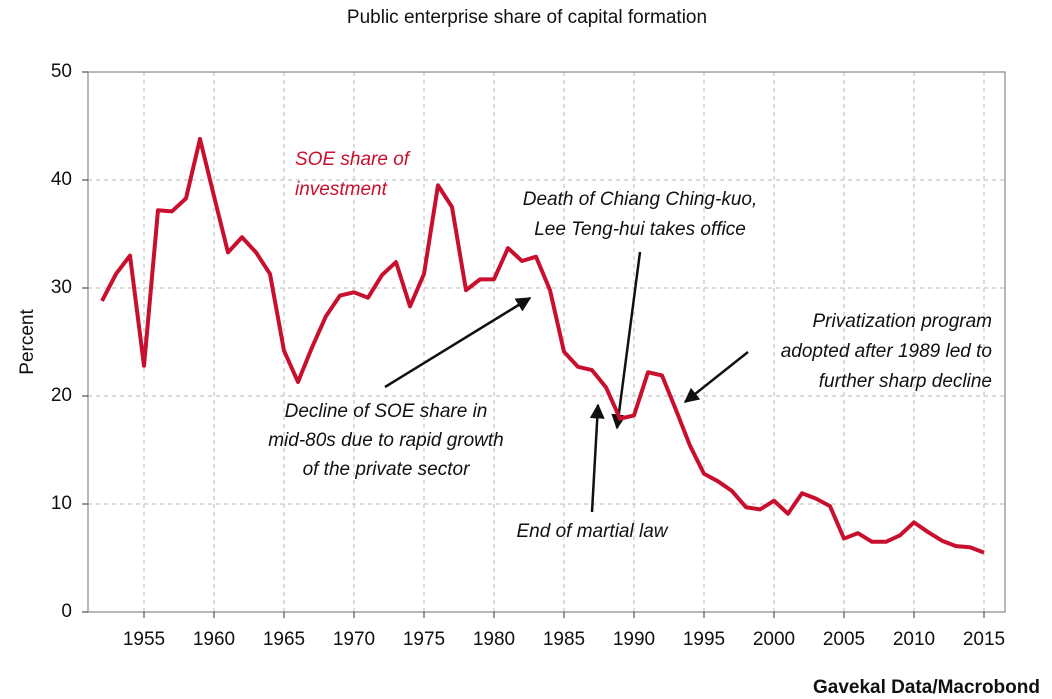 Image resolution: width=1052 pixels, height=699 pixels. What do you see at coordinates (704, 639) in the screenshot?
I see `x-tick-label: 1995` at bounding box center [704, 639].